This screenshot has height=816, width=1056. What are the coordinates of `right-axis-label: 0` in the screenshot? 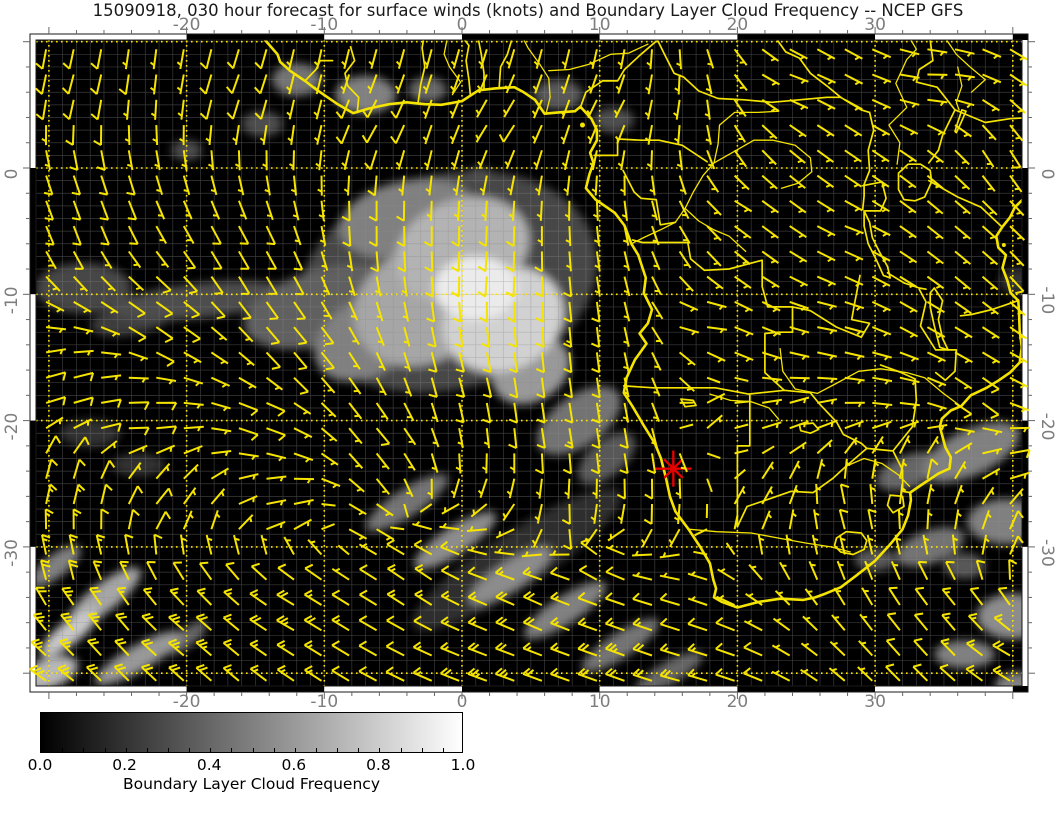 It's located at (1046, 174).